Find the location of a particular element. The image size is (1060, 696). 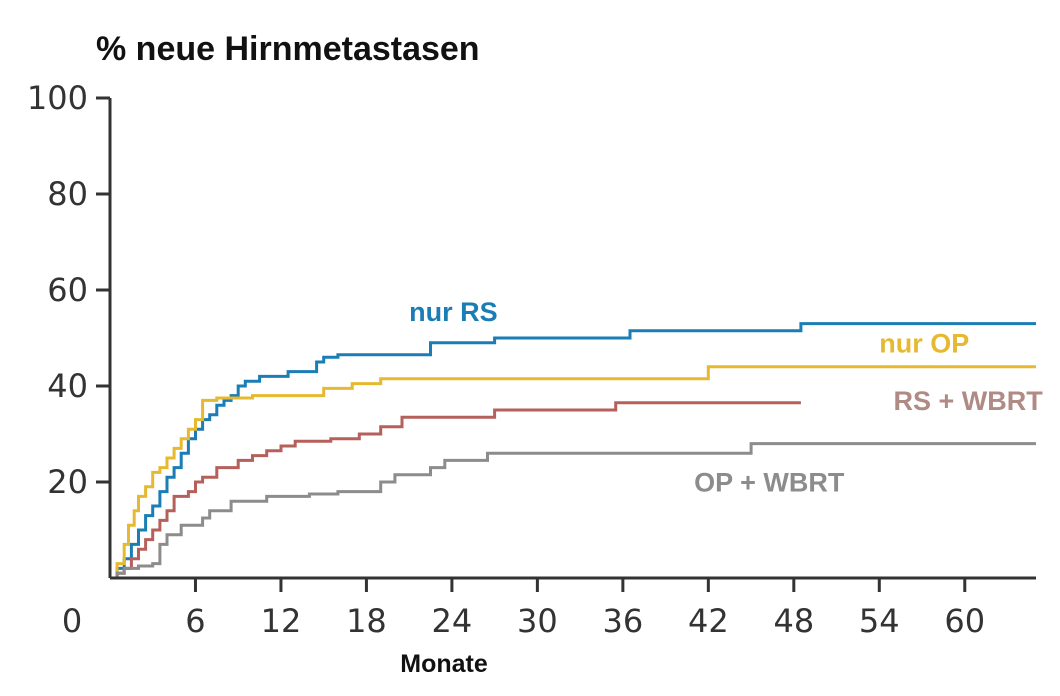

x-tick-label: 18 is located at coordinates (366, 621).